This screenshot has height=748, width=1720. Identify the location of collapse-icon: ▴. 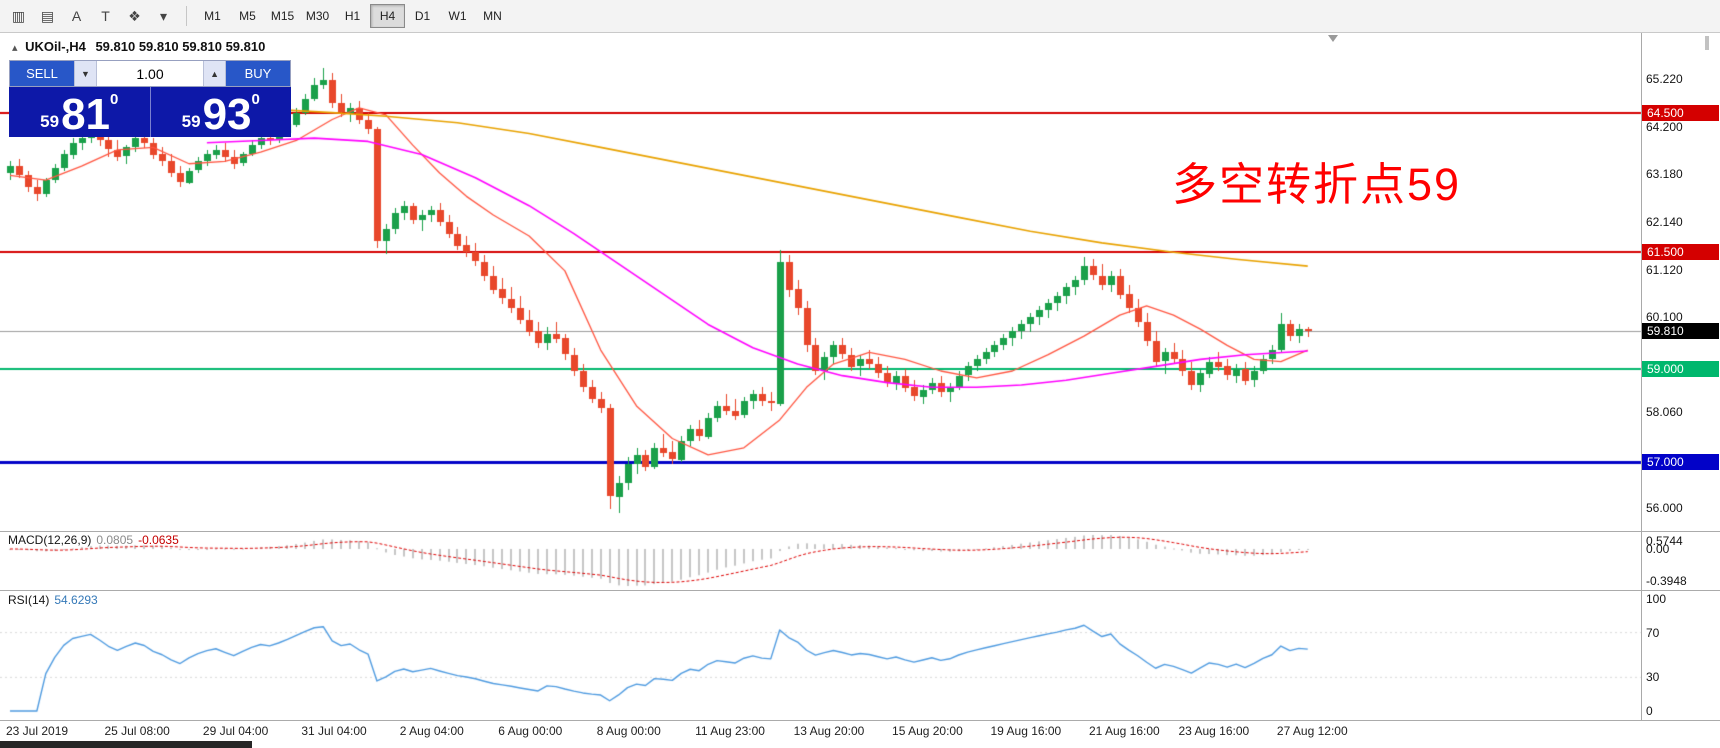
(15, 48).